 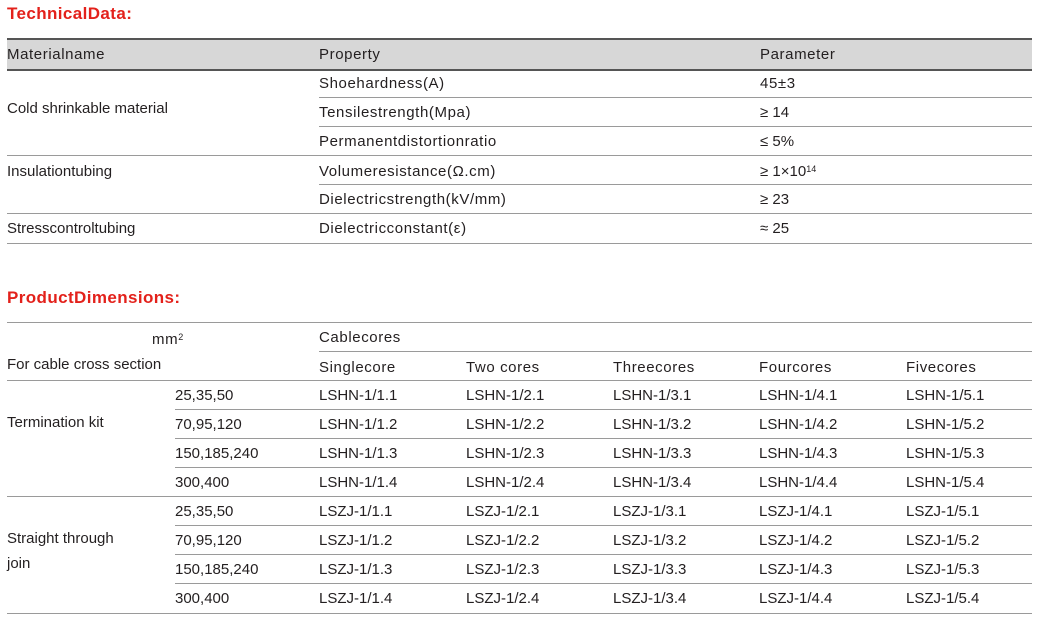 What do you see at coordinates (70, 13) in the screenshot?
I see `technical-data-title: TechnicalData:` at bounding box center [70, 13].